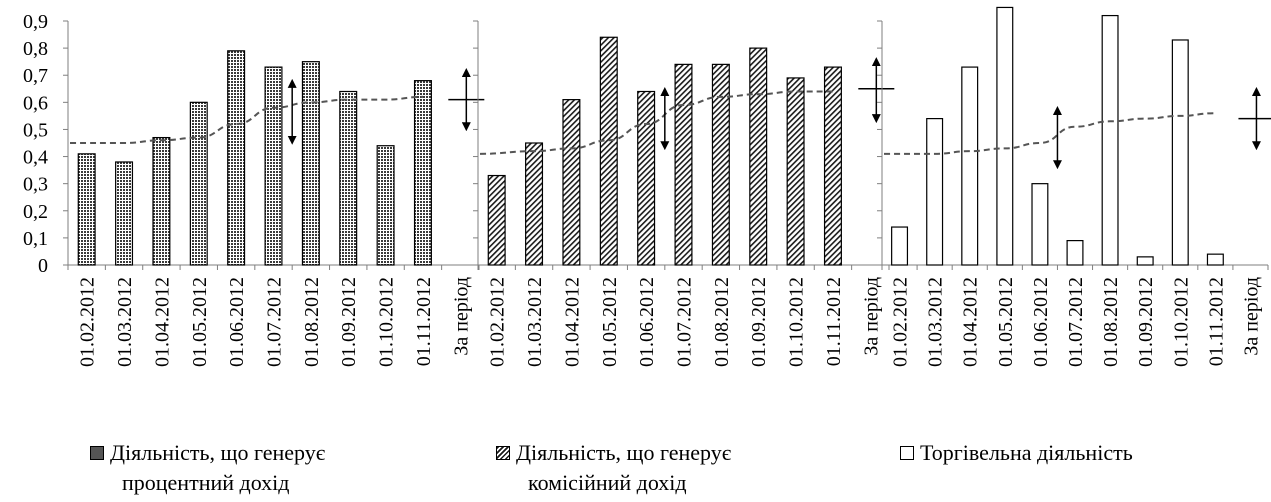 This screenshot has height=502, width=1271. What do you see at coordinates (207, 468) in the screenshot?
I see `legend-item-interest: Діяльність, що генерує процентний дохід` at bounding box center [207, 468].